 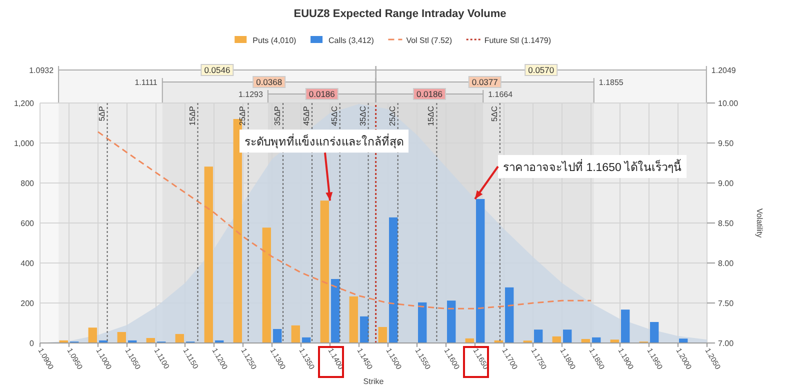 What do you see at coordinates (726, 183) in the screenshot?
I see `y2-tick-label: 9.00` at bounding box center [726, 183].